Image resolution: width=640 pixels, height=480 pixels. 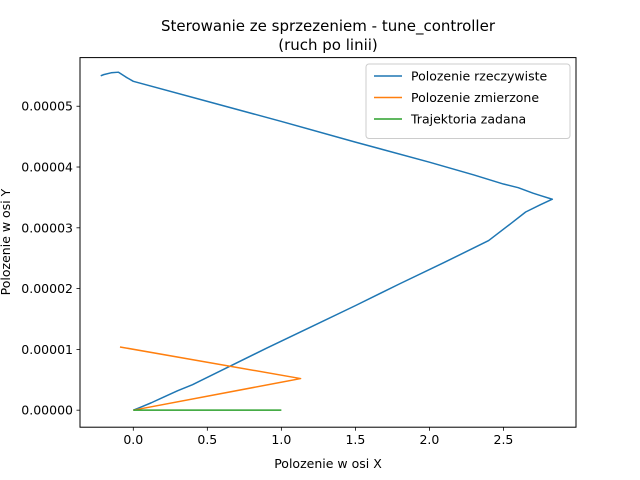 I want to click on x-tick-label: 0.0, so click(x=133, y=439).